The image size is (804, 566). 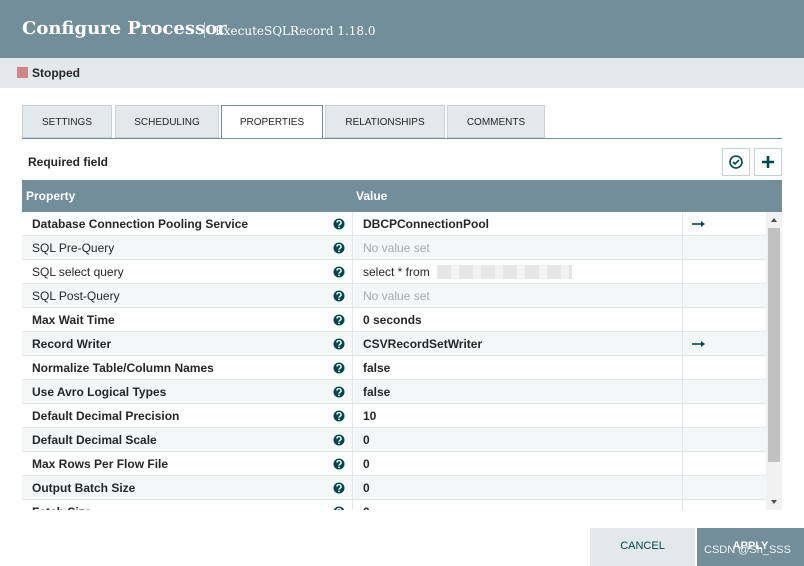 I want to click on property-name: Default Decimal Precision, so click(x=106, y=416).